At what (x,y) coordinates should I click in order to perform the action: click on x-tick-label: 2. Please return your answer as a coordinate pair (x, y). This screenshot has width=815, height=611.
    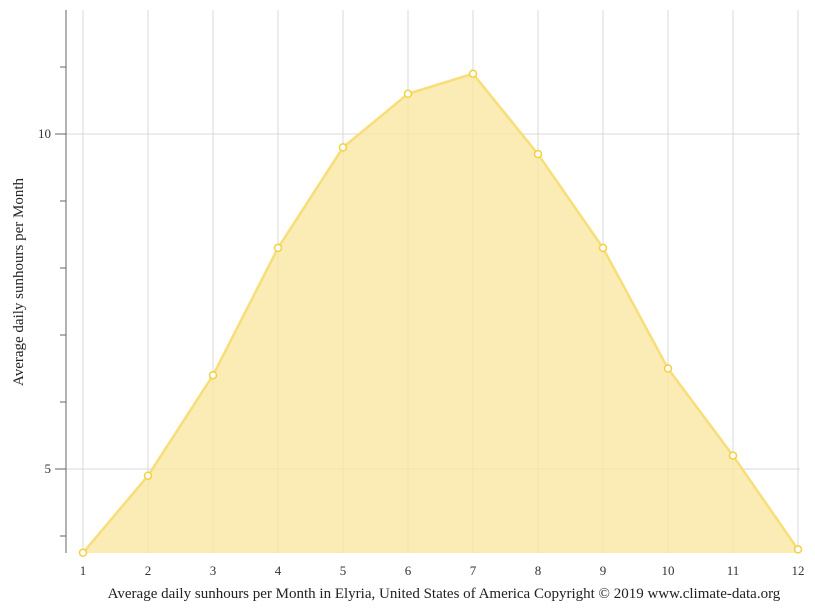
    Looking at the image, I should click on (148, 570).